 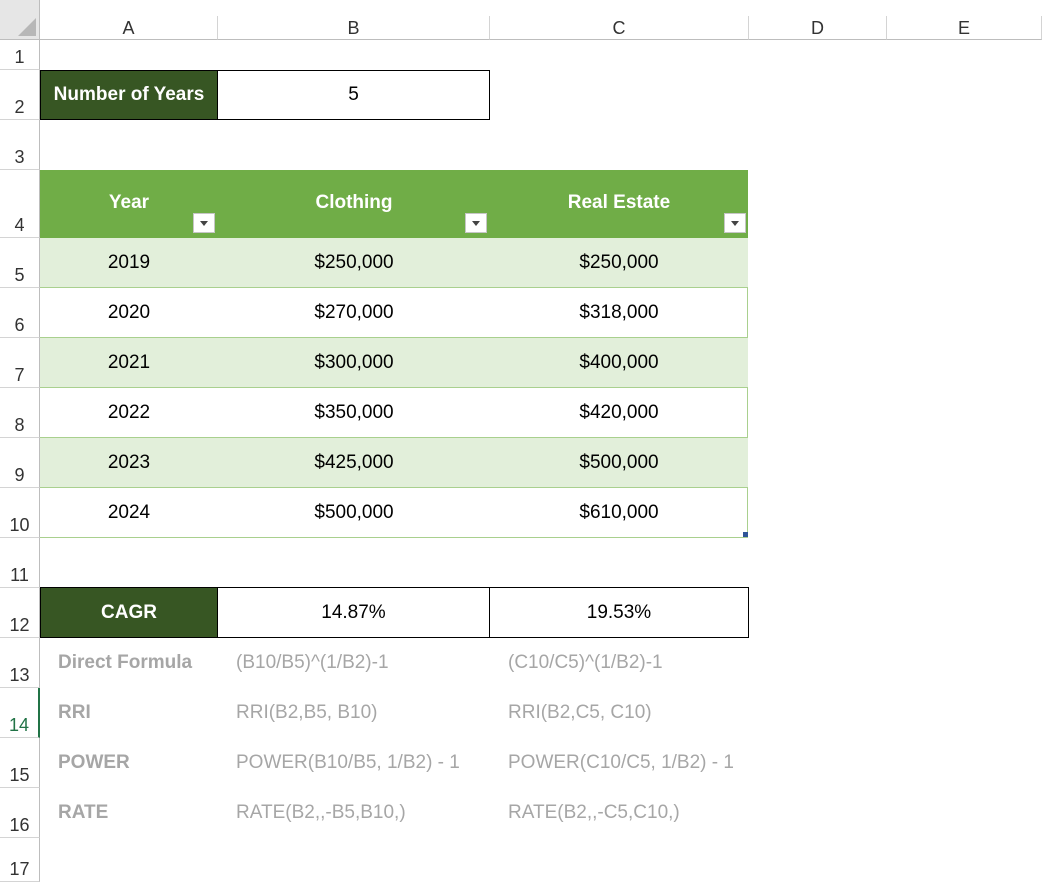 I want to click on table-header-year: Year, so click(x=129, y=204).